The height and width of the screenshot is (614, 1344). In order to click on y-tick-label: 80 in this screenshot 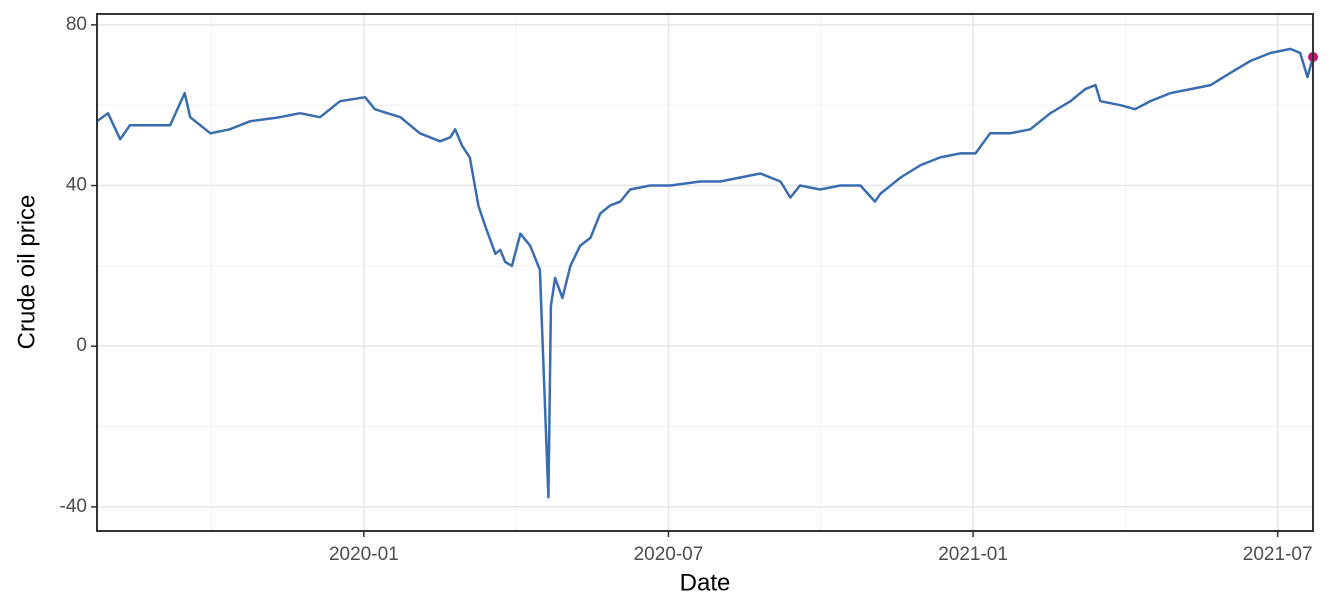, I will do `click(76, 24)`.